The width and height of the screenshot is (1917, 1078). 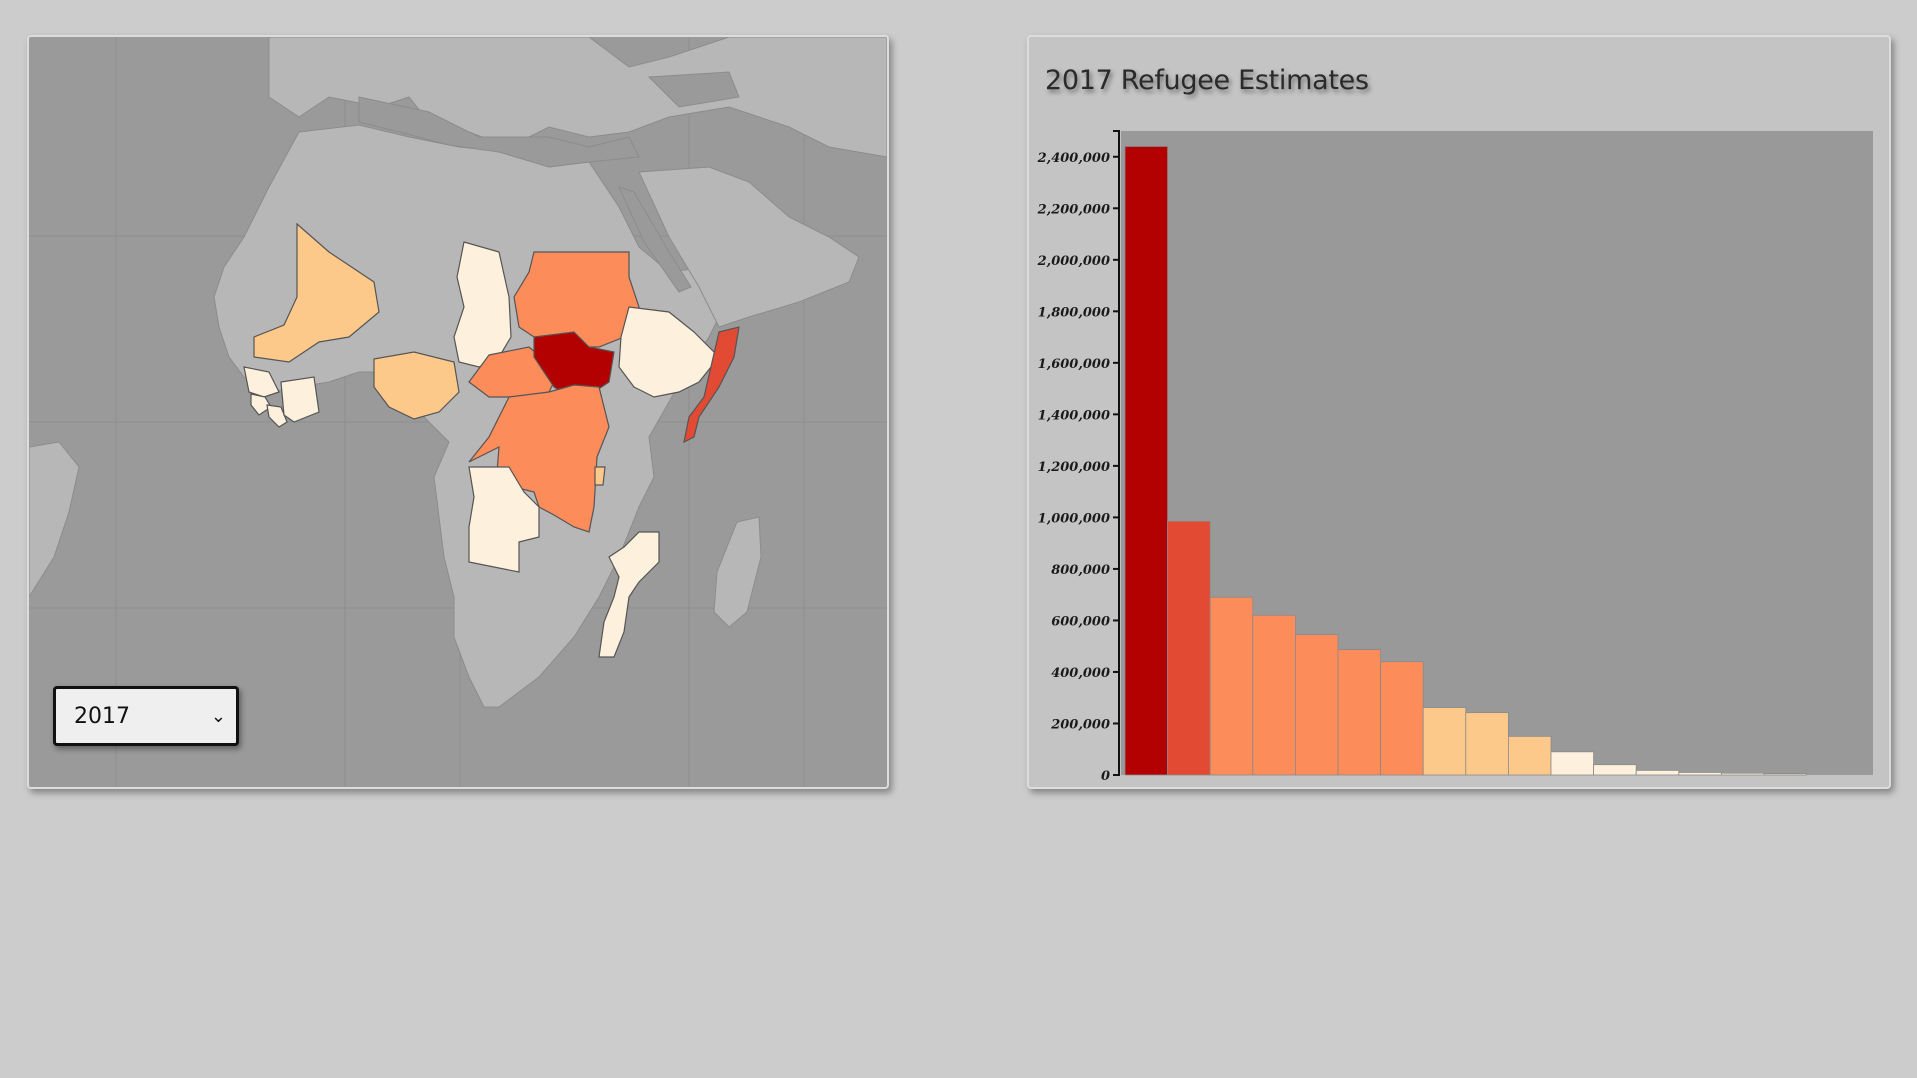 I want to click on country-sierra-leone, so click(x=261, y=404).